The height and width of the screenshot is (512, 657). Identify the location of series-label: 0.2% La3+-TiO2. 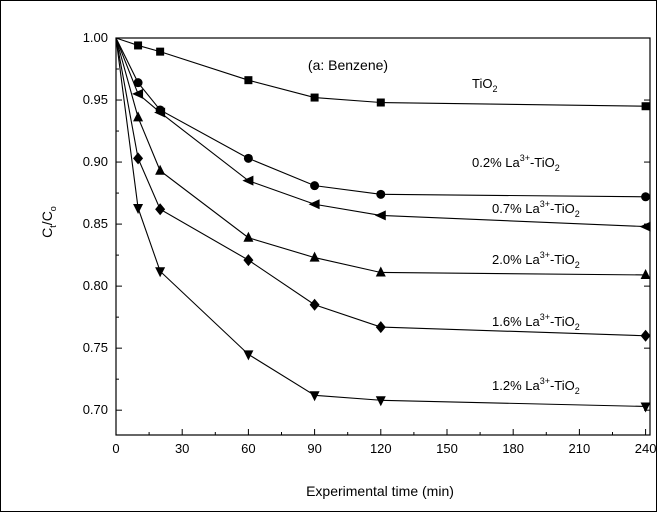
(516, 163).